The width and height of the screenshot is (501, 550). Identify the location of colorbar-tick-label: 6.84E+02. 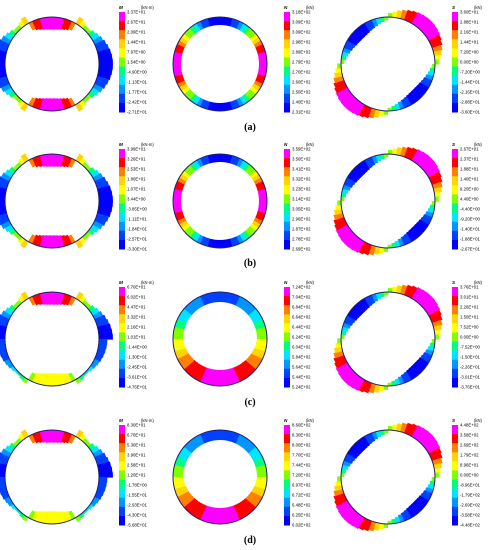
(301, 307).